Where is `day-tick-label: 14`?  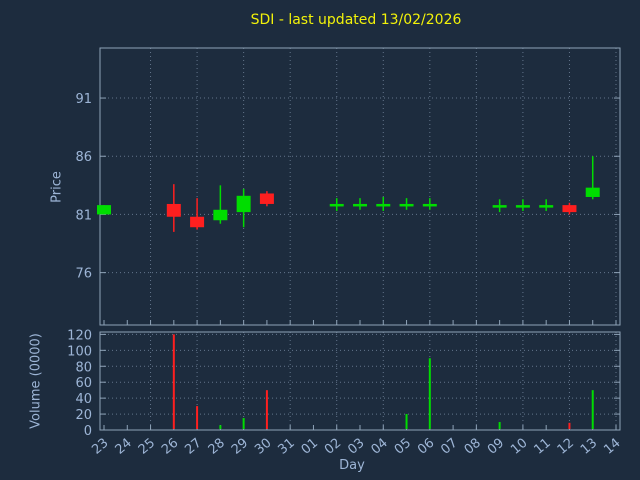 day-tick-label: 14 is located at coordinates (612, 447).